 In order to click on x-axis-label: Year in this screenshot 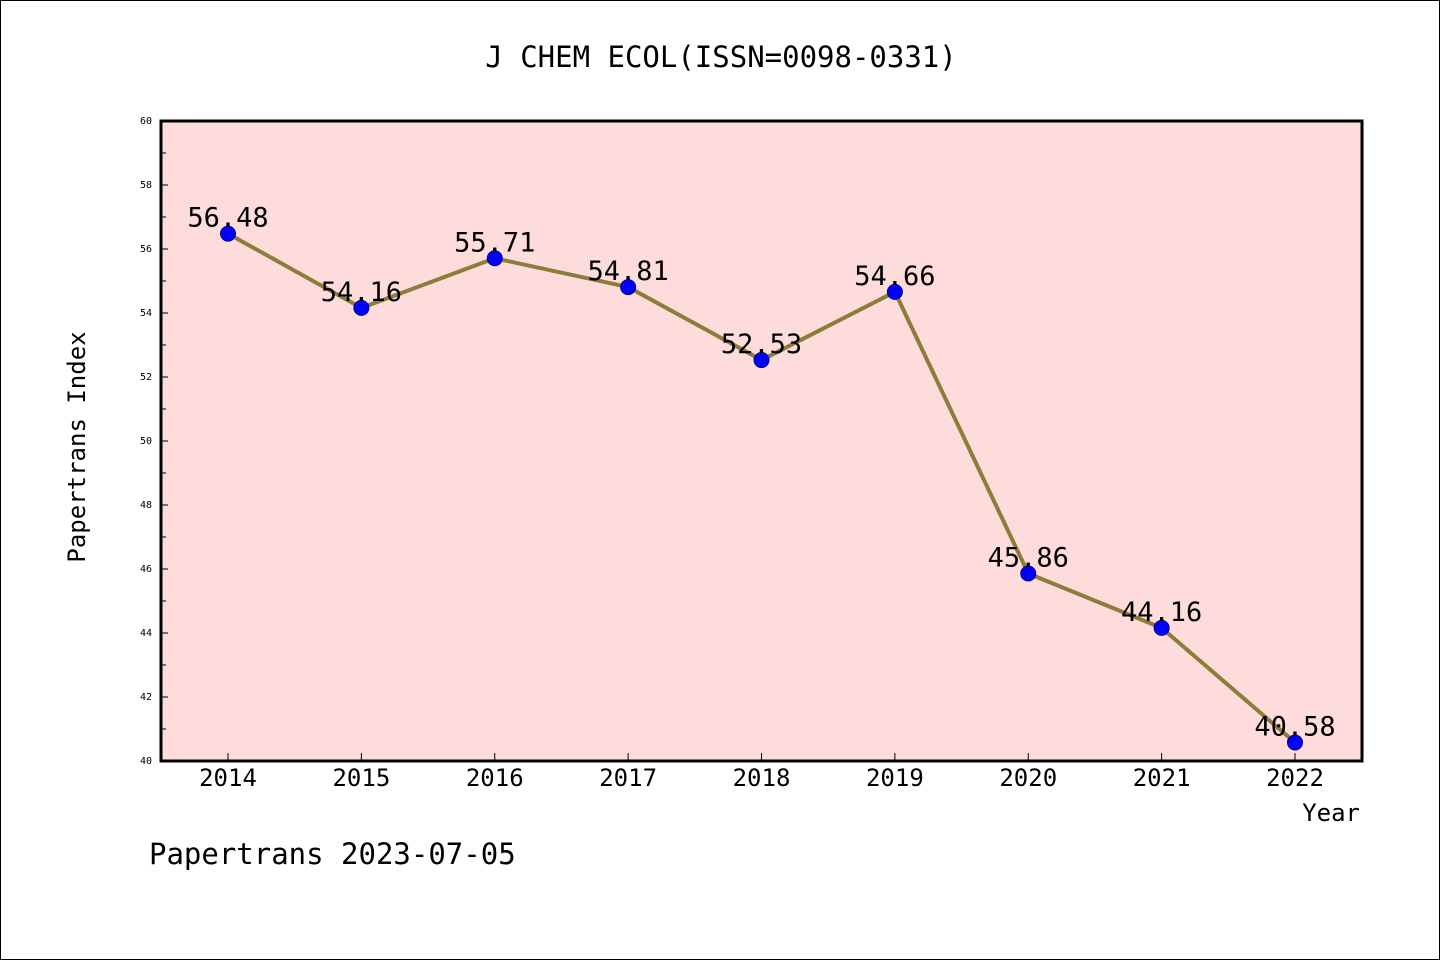, I will do `click(1331, 813)`.